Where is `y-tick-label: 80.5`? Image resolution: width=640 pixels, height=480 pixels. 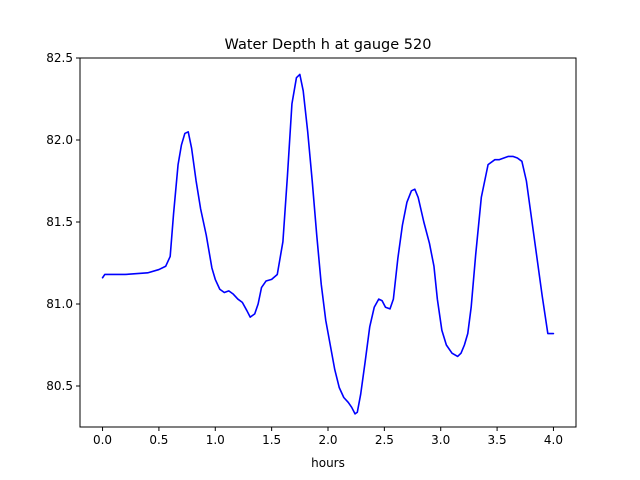
y-tick-label: 80.5 is located at coordinates (59, 386).